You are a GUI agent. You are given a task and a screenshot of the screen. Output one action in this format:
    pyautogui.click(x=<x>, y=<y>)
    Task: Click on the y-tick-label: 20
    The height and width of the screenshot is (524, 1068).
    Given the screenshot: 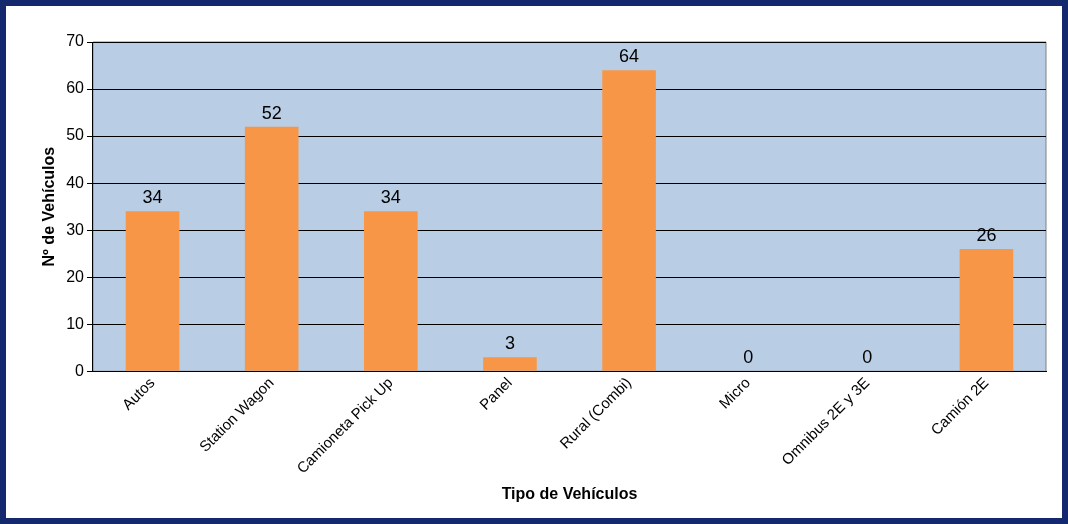 What is the action you would take?
    pyautogui.click(x=75, y=276)
    